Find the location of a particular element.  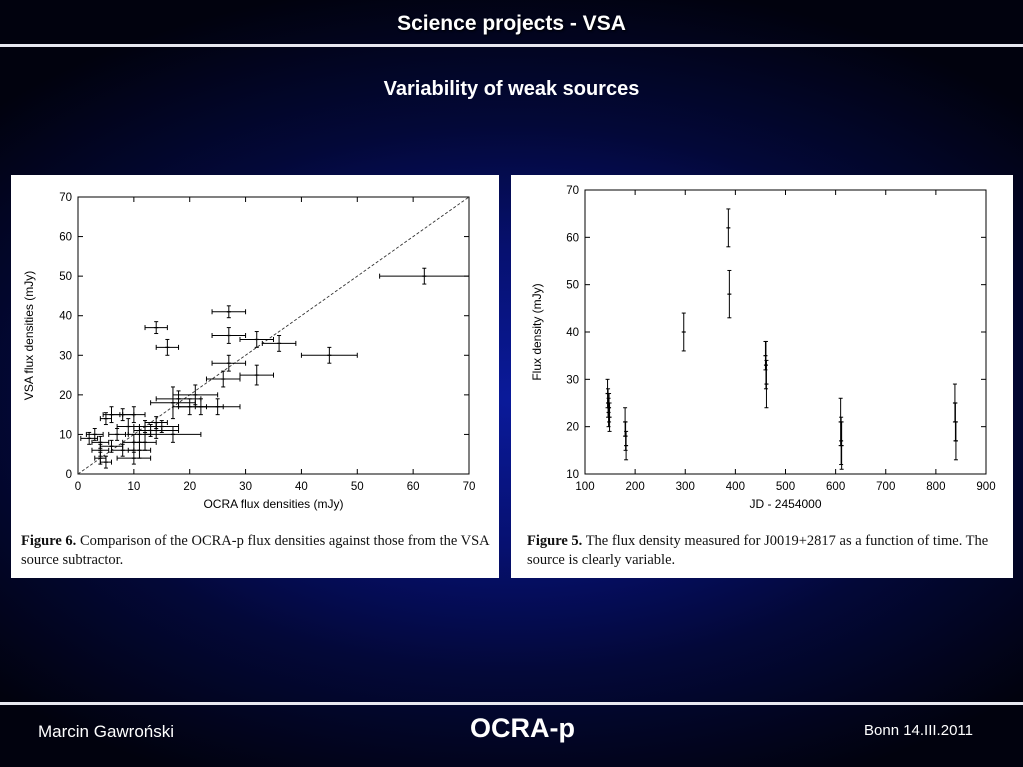

x-tick-label: 30 is located at coordinates (245, 487).